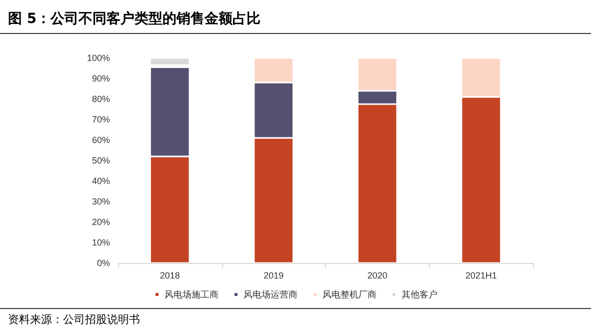 The image size is (591, 333). Describe the element at coordinates (74, 319) in the screenshot. I see `text: 资料来源：公司招股说明书` at that location.